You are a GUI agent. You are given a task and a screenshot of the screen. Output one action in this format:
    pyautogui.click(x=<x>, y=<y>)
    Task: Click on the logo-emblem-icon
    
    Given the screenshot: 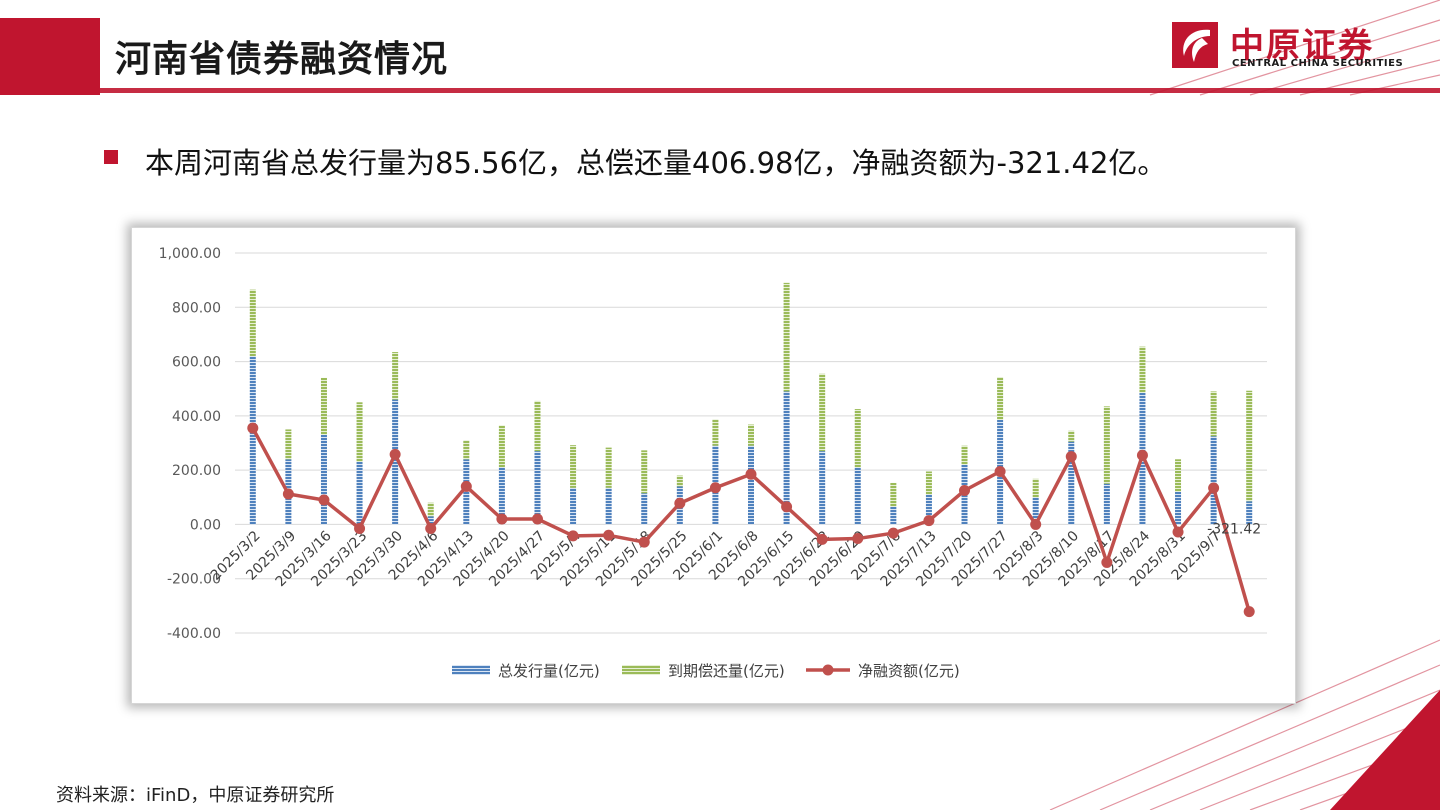 What is the action you would take?
    pyautogui.click(x=1195, y=45)
    